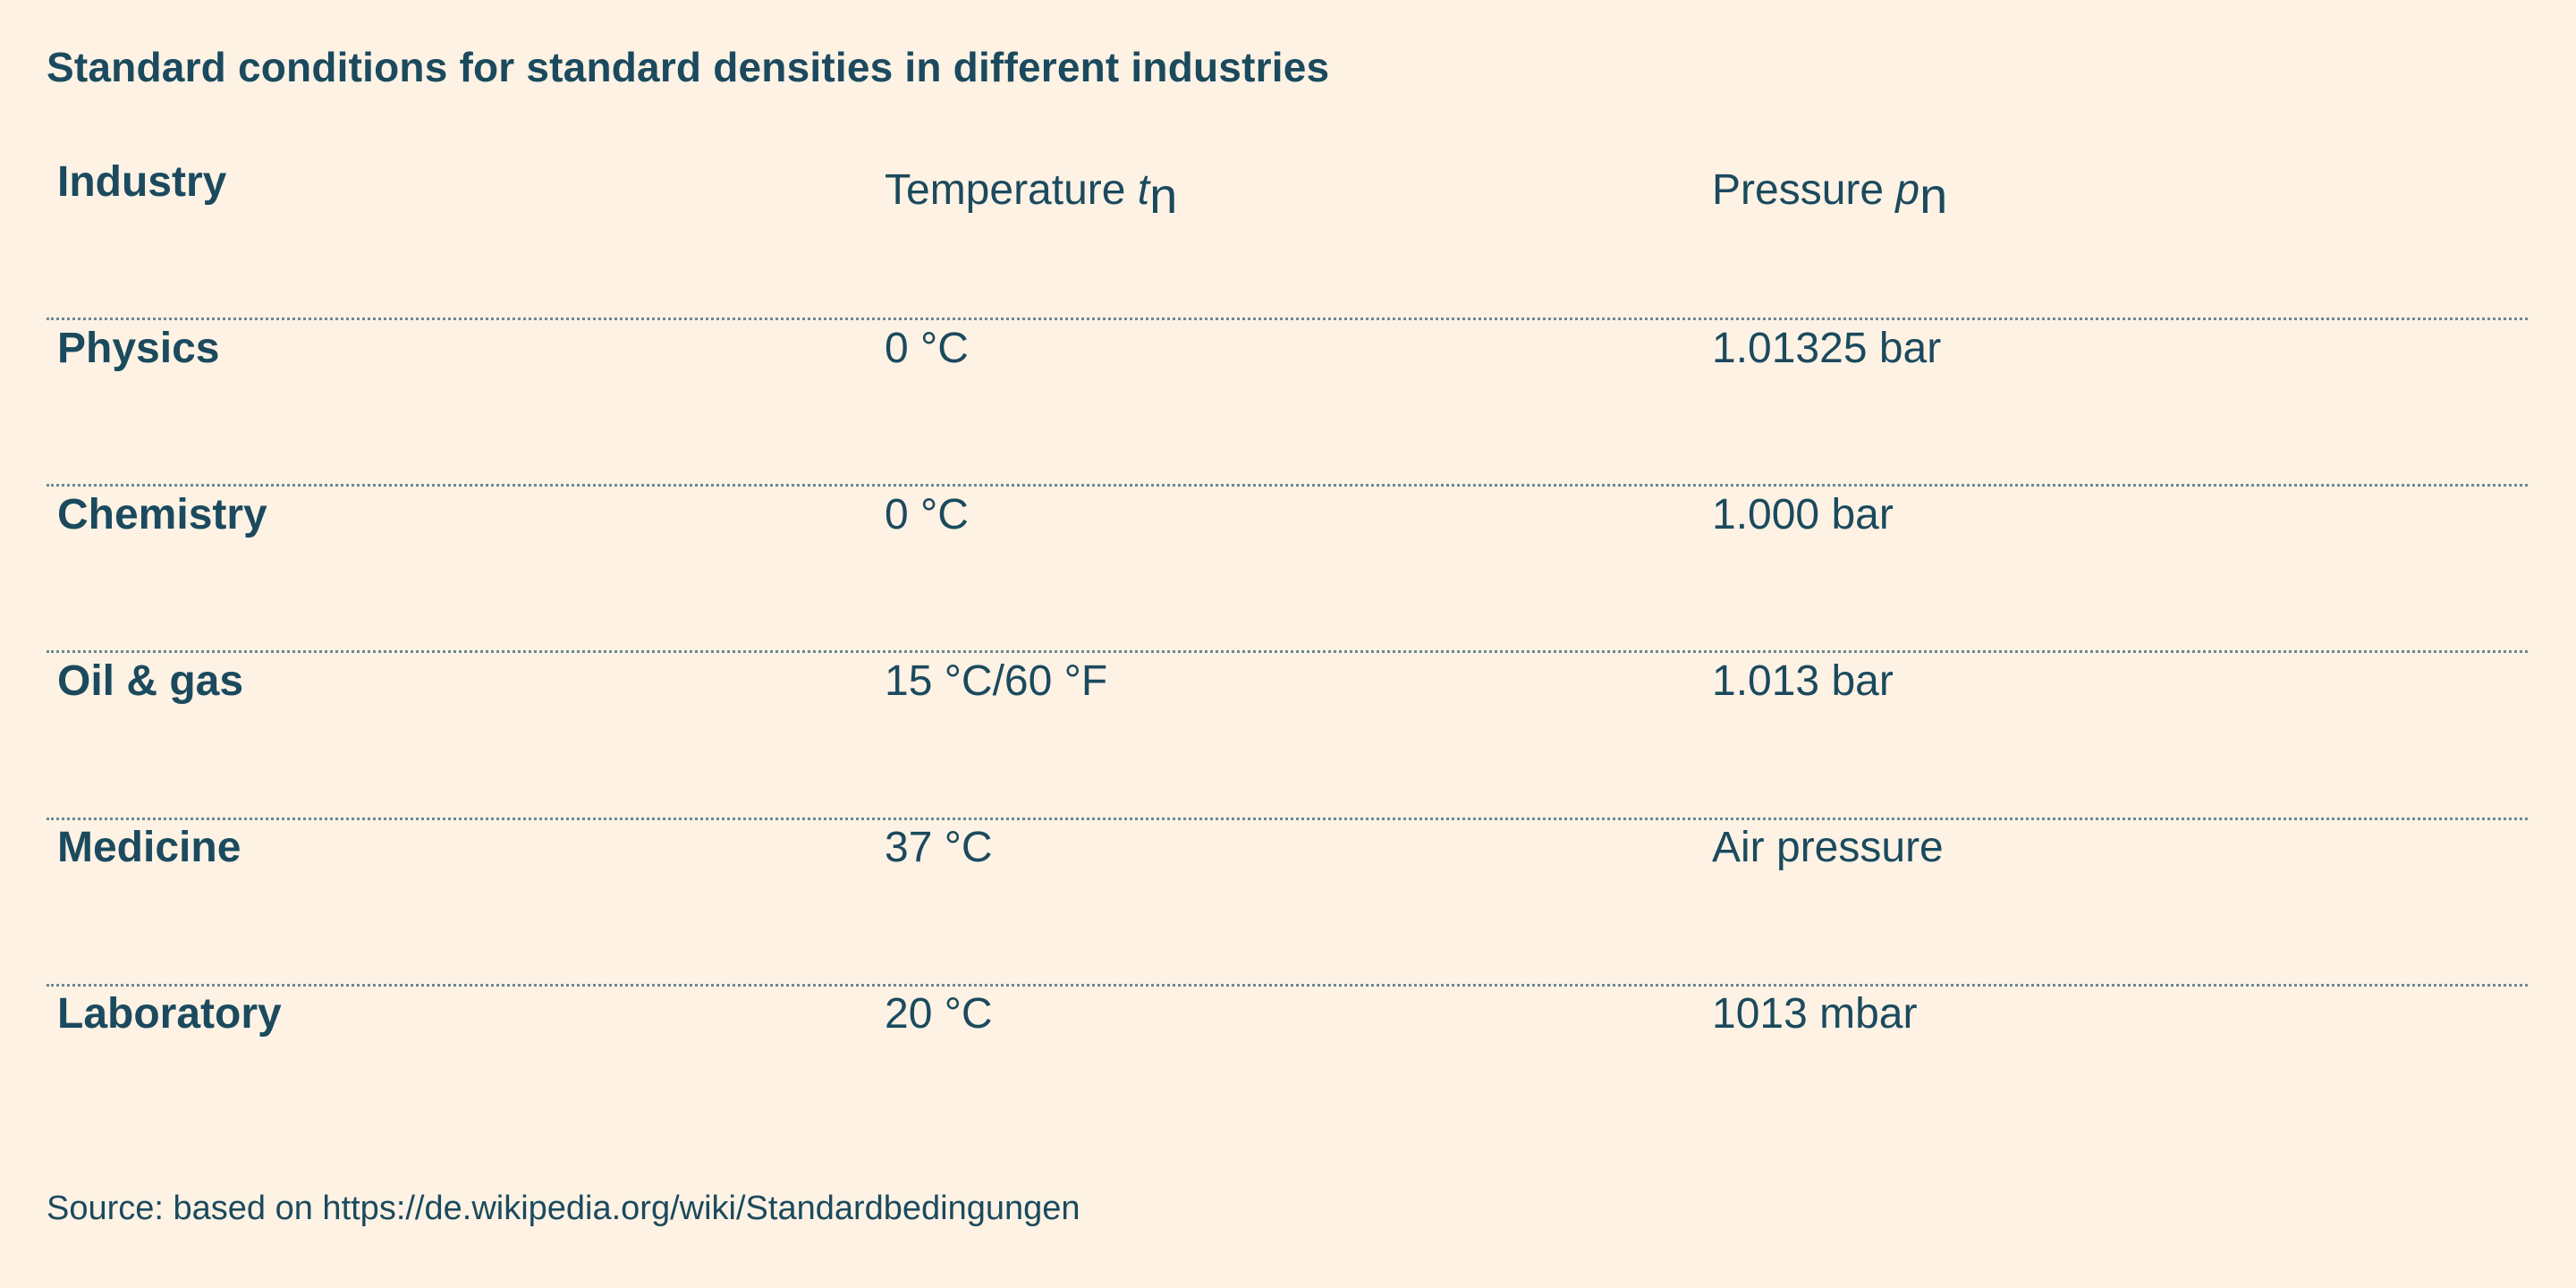 The height and width of the screenshot is (1288, 2576). What do you see at coordinates (1803, 514) in the screenshot?
I see `row-pressure: 1.000 bar` at bounding box center [1803, 514].